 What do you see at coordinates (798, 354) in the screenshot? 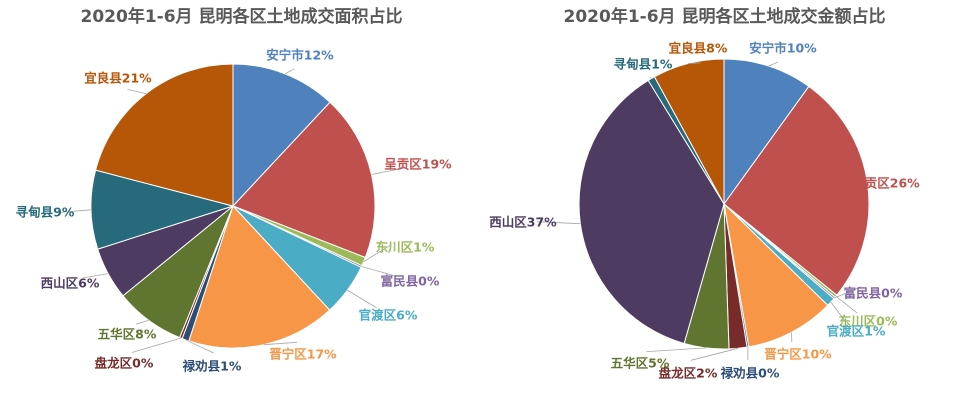
I see `slice-label: 晋宁区10%` at bounding box center [798, 354].